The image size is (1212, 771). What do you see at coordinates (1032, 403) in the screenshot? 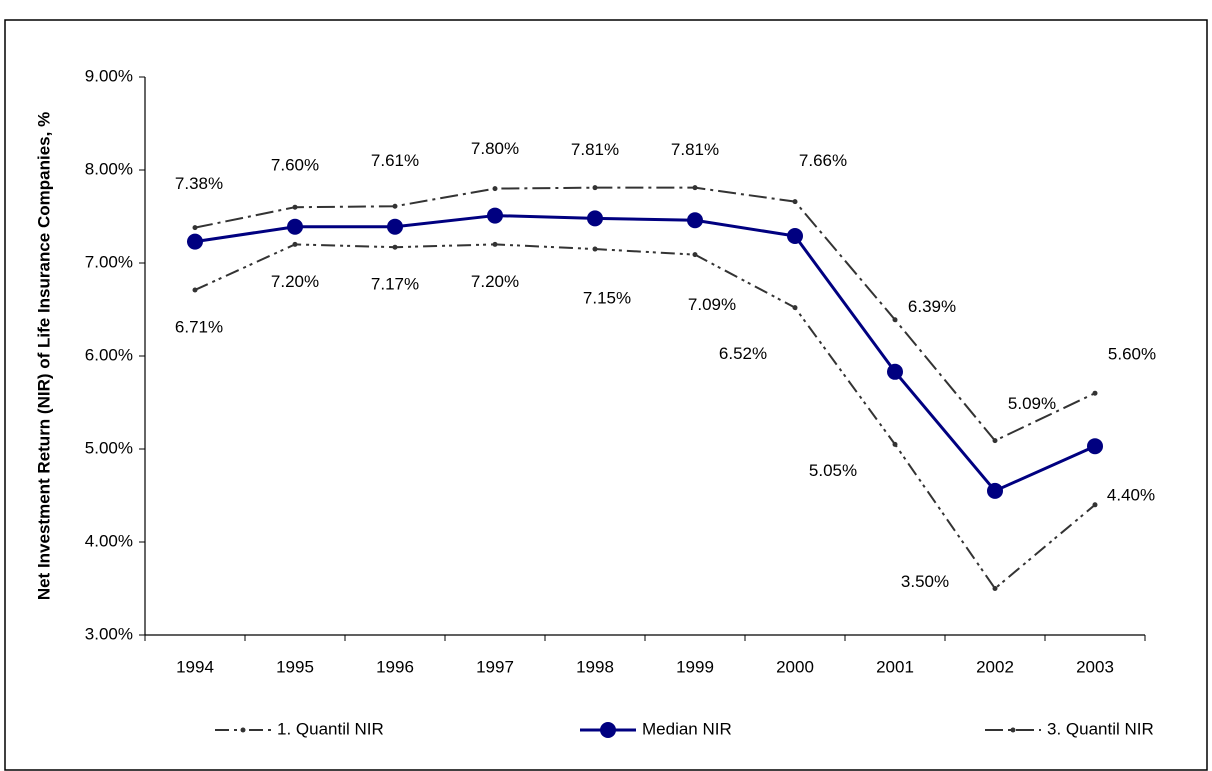
I see `data-label: 5.09%` at bounding box center [1032, 403].